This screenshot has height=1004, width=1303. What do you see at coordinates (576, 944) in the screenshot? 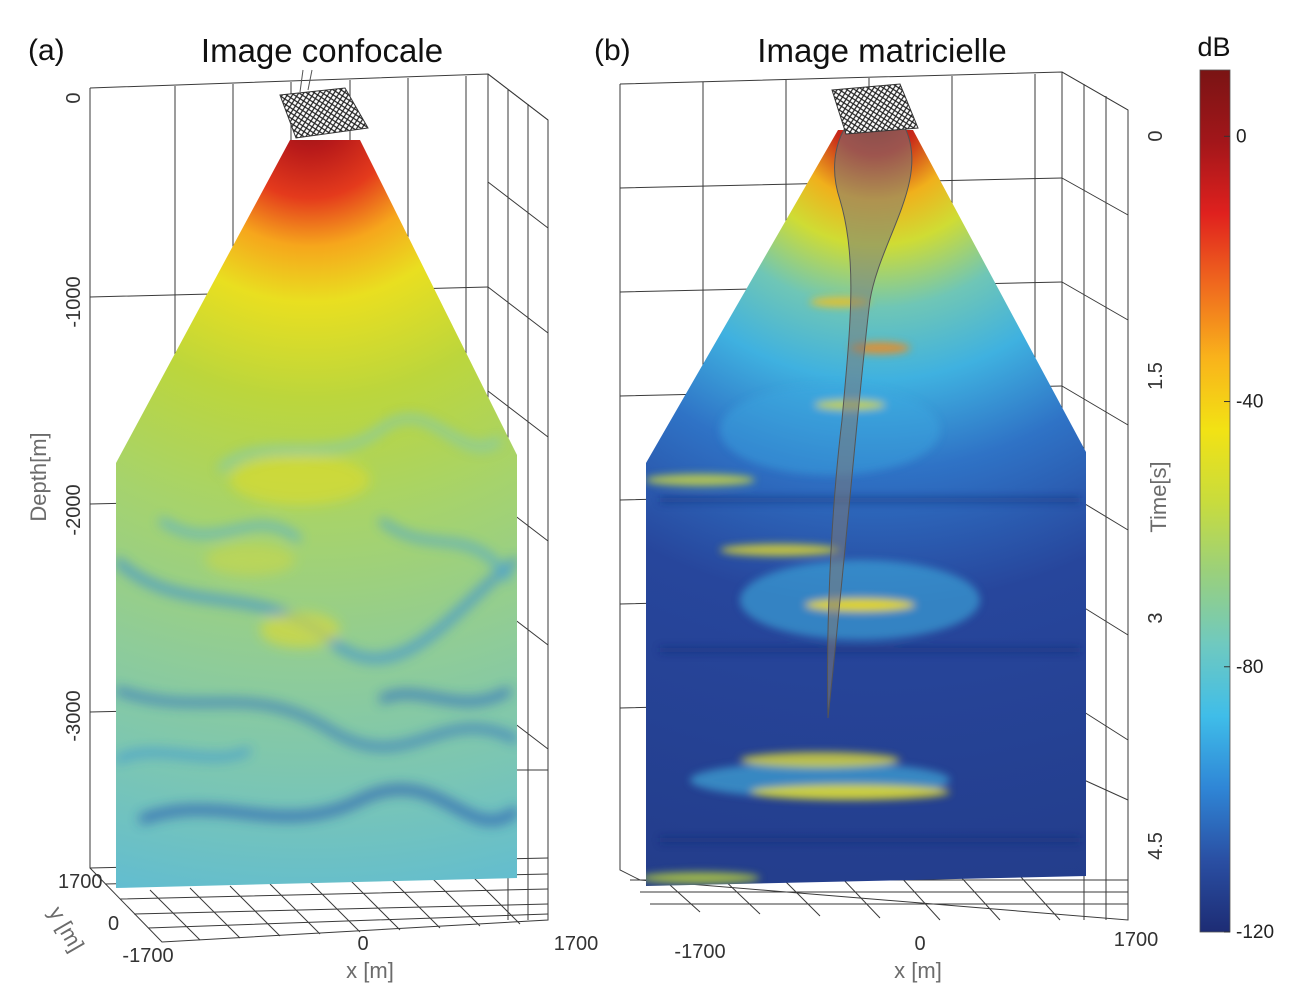
I see `panel-a-x-tick-2: 1700` at bounding box center [576, 944].